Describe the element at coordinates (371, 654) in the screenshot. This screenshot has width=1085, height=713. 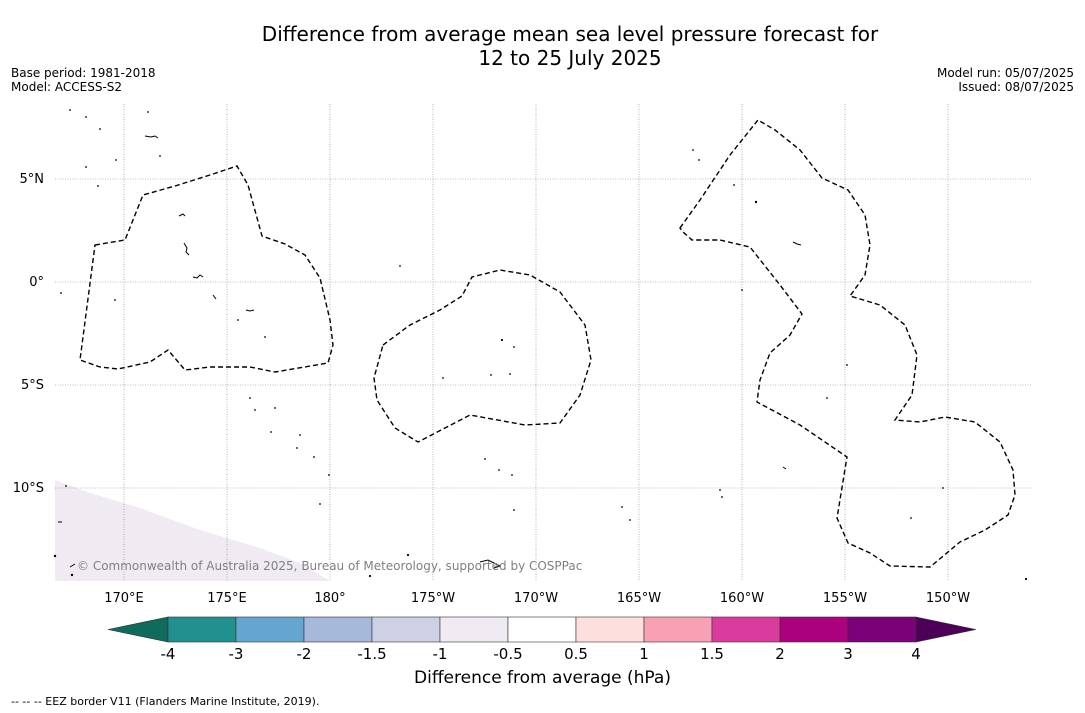
I see `colorbar-tick-label: -1.5` at that location.